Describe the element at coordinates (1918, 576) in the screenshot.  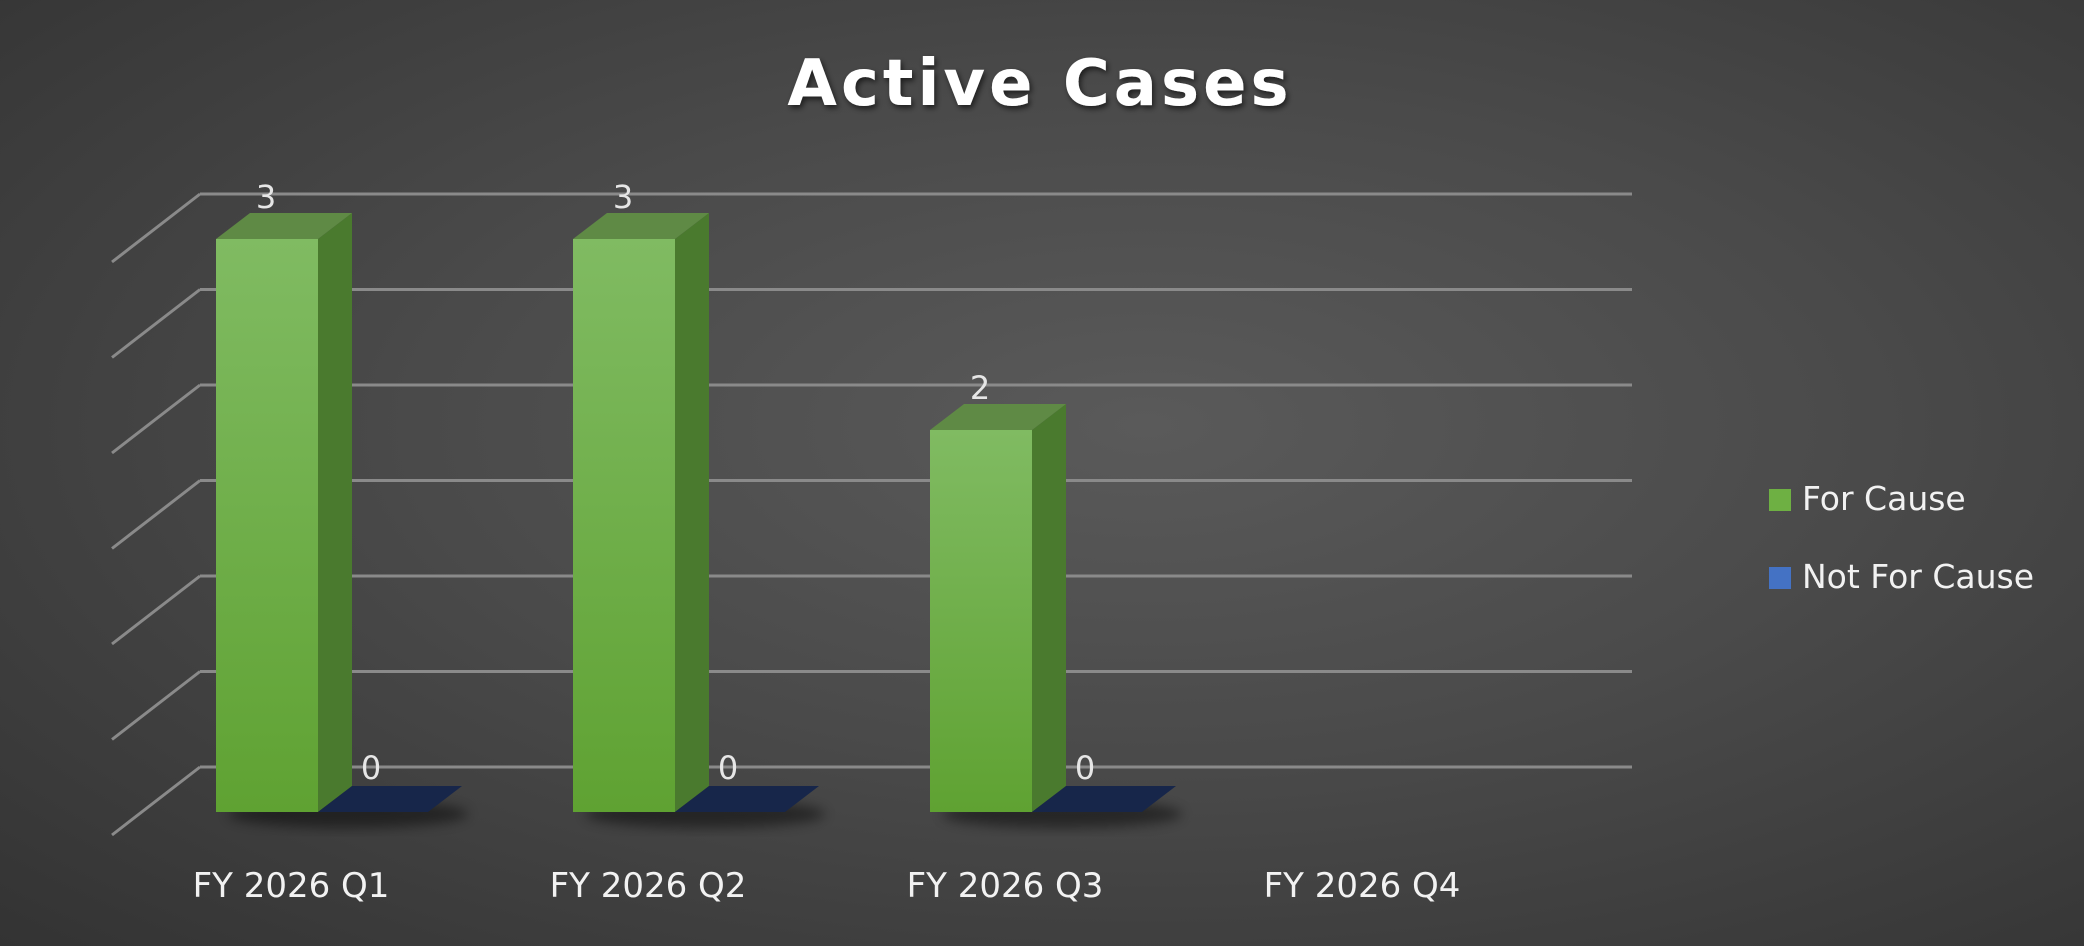
I see `legend-label-not-for-cause: Not For Cause` at that location.